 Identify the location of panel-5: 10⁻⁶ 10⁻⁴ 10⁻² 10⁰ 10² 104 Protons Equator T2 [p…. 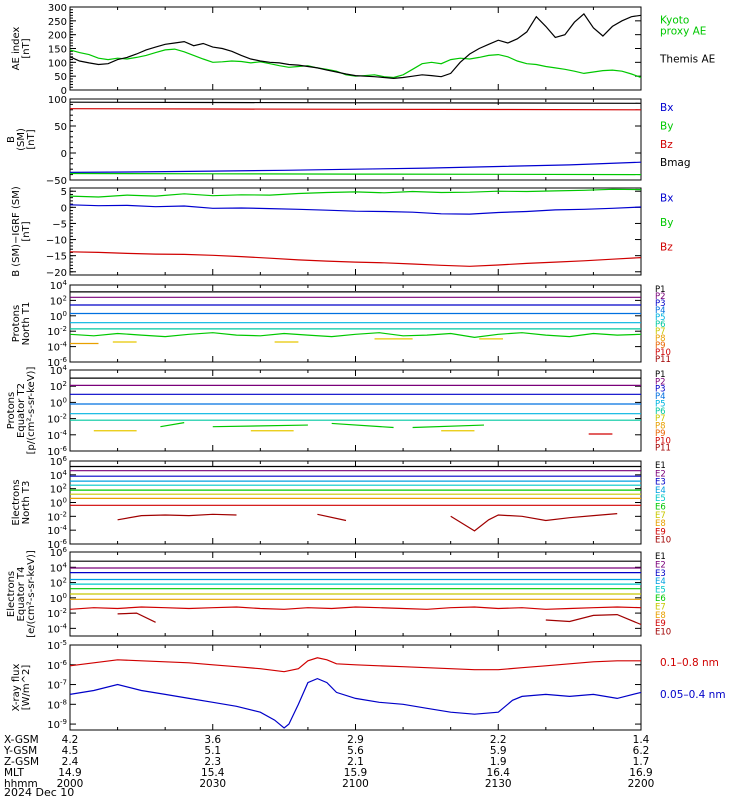
(338, 411).